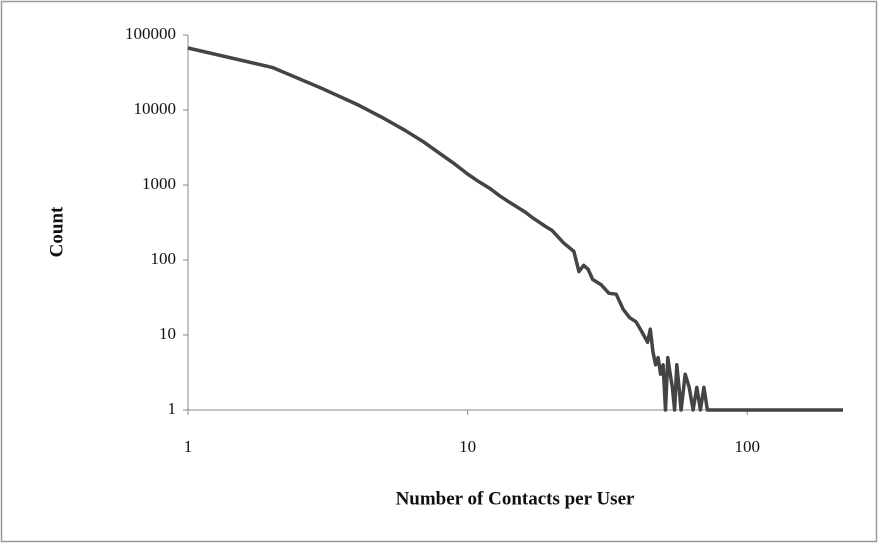 Image resolution: width=879 pixels, height=544 pixels. Describe the element at coordinates (159, 183) in the screenshot. I see `y-tick-label: 1000` at that location.